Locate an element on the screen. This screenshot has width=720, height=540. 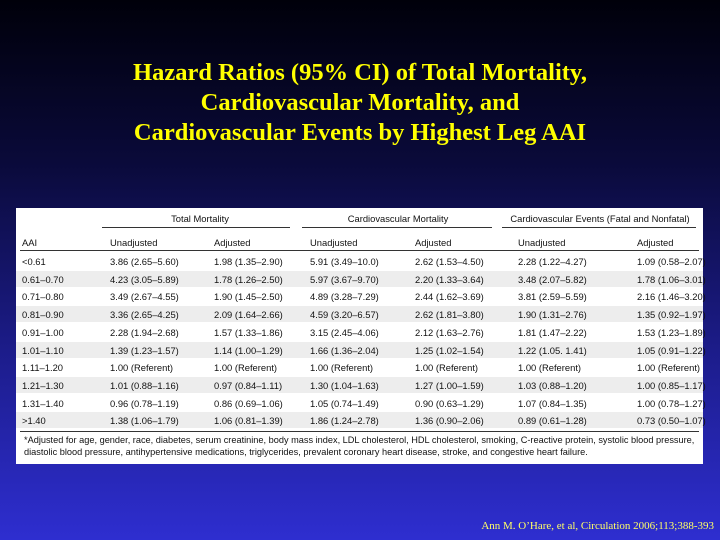
cell-cvm-adjusted: 1.25 (1.02–1.54) is located at coordinates (449, 350).